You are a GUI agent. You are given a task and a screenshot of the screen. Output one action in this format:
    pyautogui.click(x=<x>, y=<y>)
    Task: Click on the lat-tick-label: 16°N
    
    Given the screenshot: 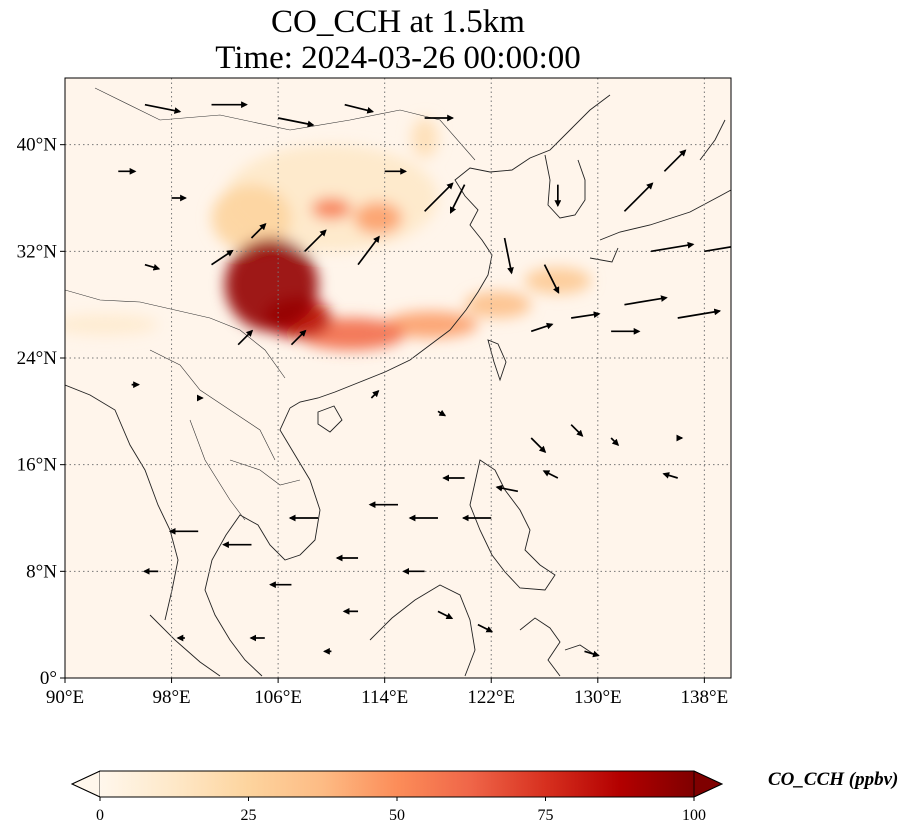 What is the action you would take?
    pyautogui.click(x=37, y=465)
    